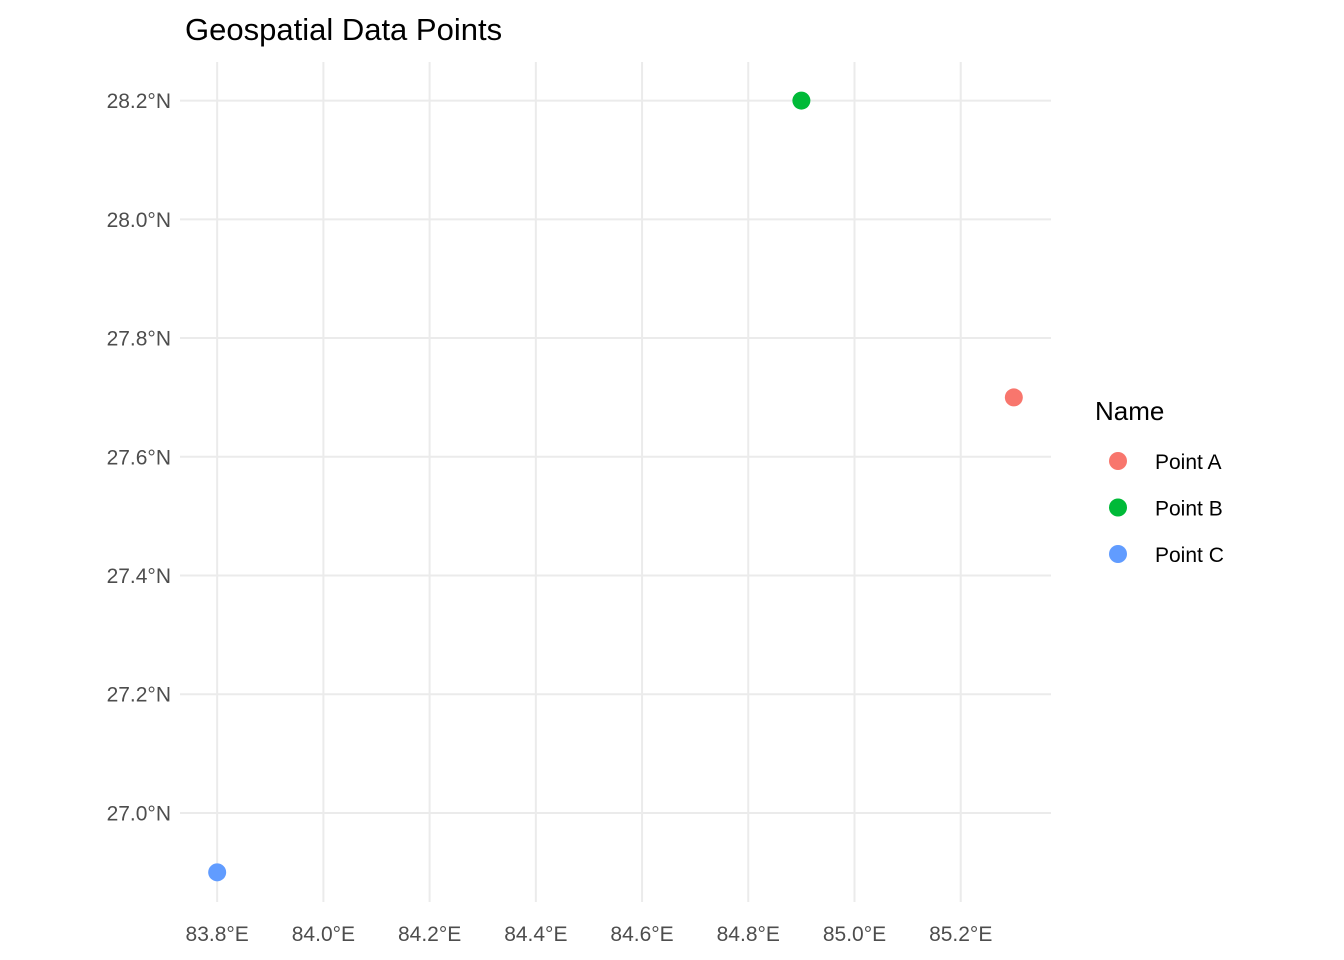 This screenshot has height=960, width=1344. I want to click on data-point-point-a, so click(1013, 397).